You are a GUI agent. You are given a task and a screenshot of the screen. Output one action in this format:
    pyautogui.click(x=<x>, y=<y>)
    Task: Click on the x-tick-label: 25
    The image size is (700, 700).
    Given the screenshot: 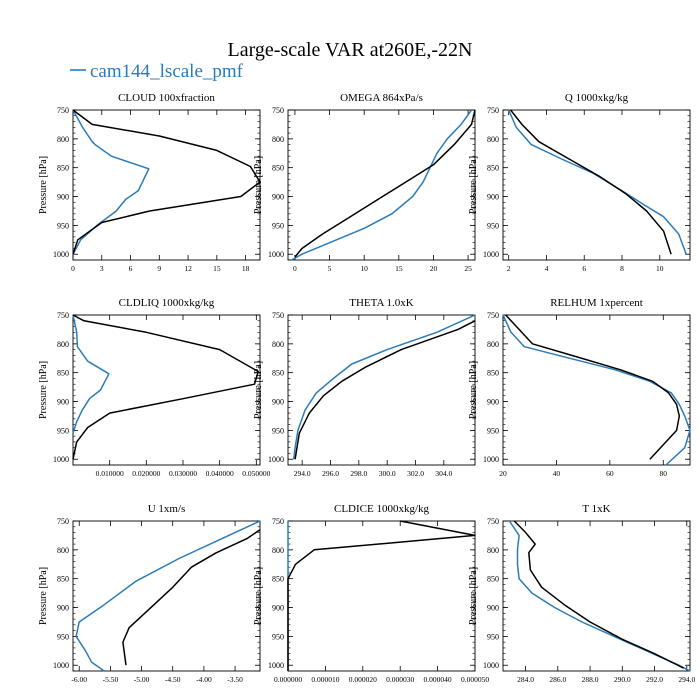 What is the action you would take?
    pyautogui.click(x=468, y=268)
    